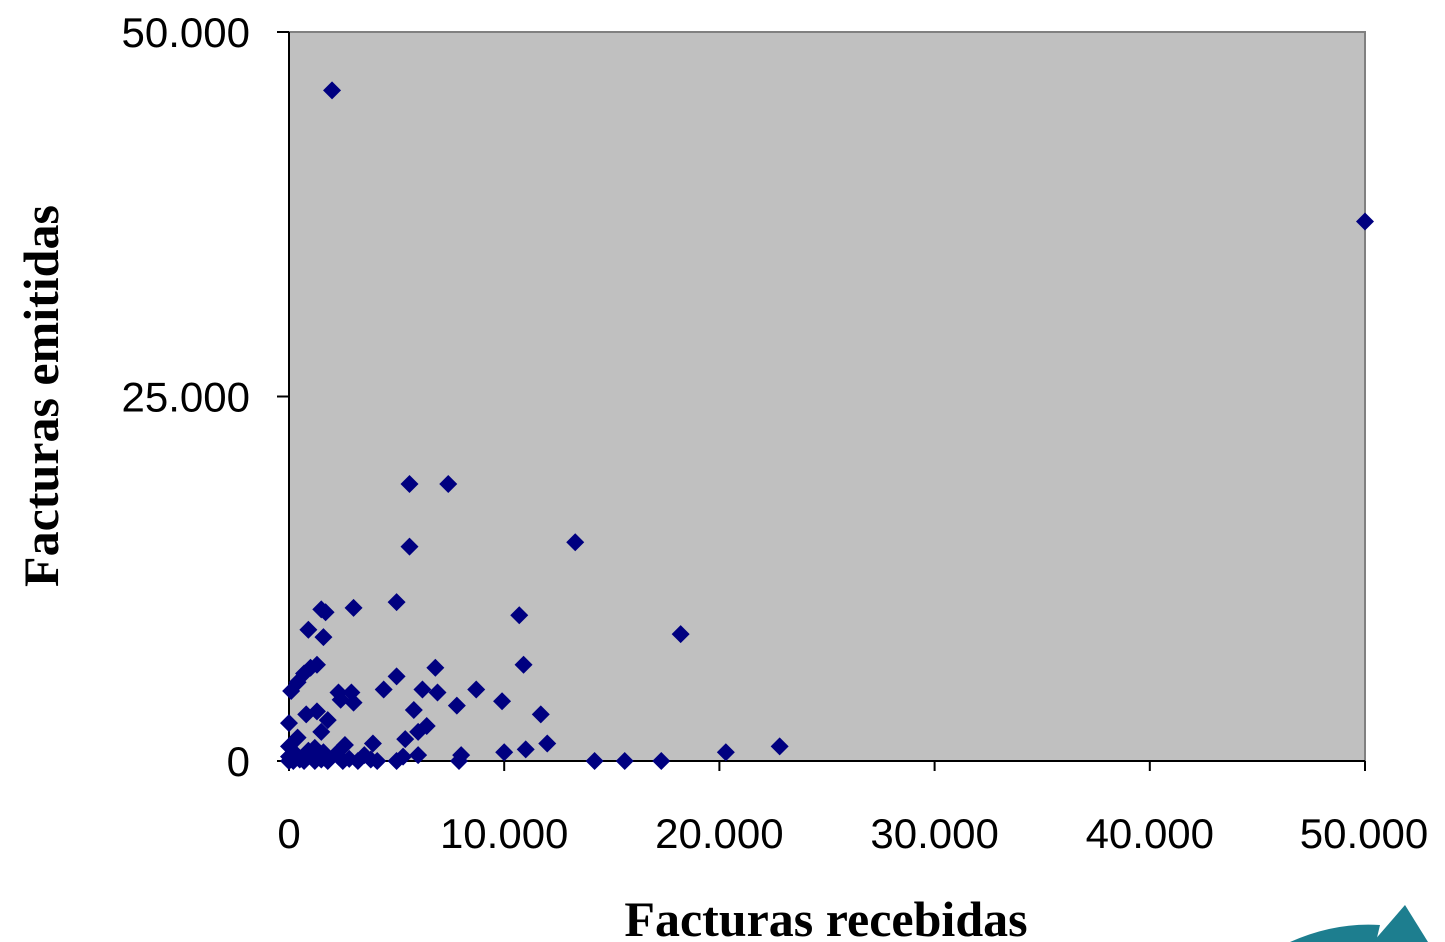 The height and width of the screenshot is (942, 1445). What do you see at coordinates (288, 833) in the screenshot?
I see `x-tick-label: 0` at bounding box center [288, 833].